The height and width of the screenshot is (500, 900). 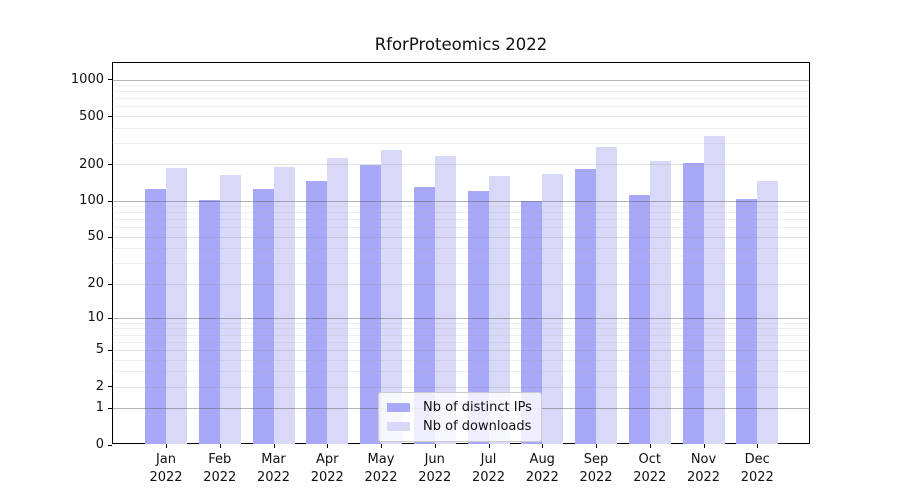 What do you see at coordinates (461, 44) in the screenshot?
I see `chart-title: RforProteomics 2022` at bounding box center [461, 44].